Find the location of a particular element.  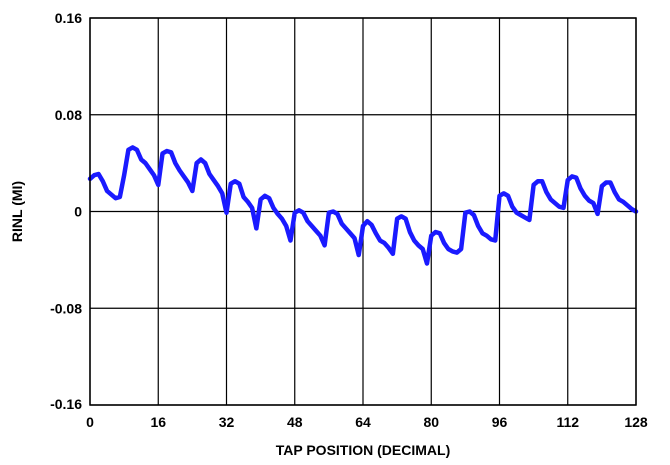

y-axis-label: RINL (MI) is located at coordinates (17, 211).